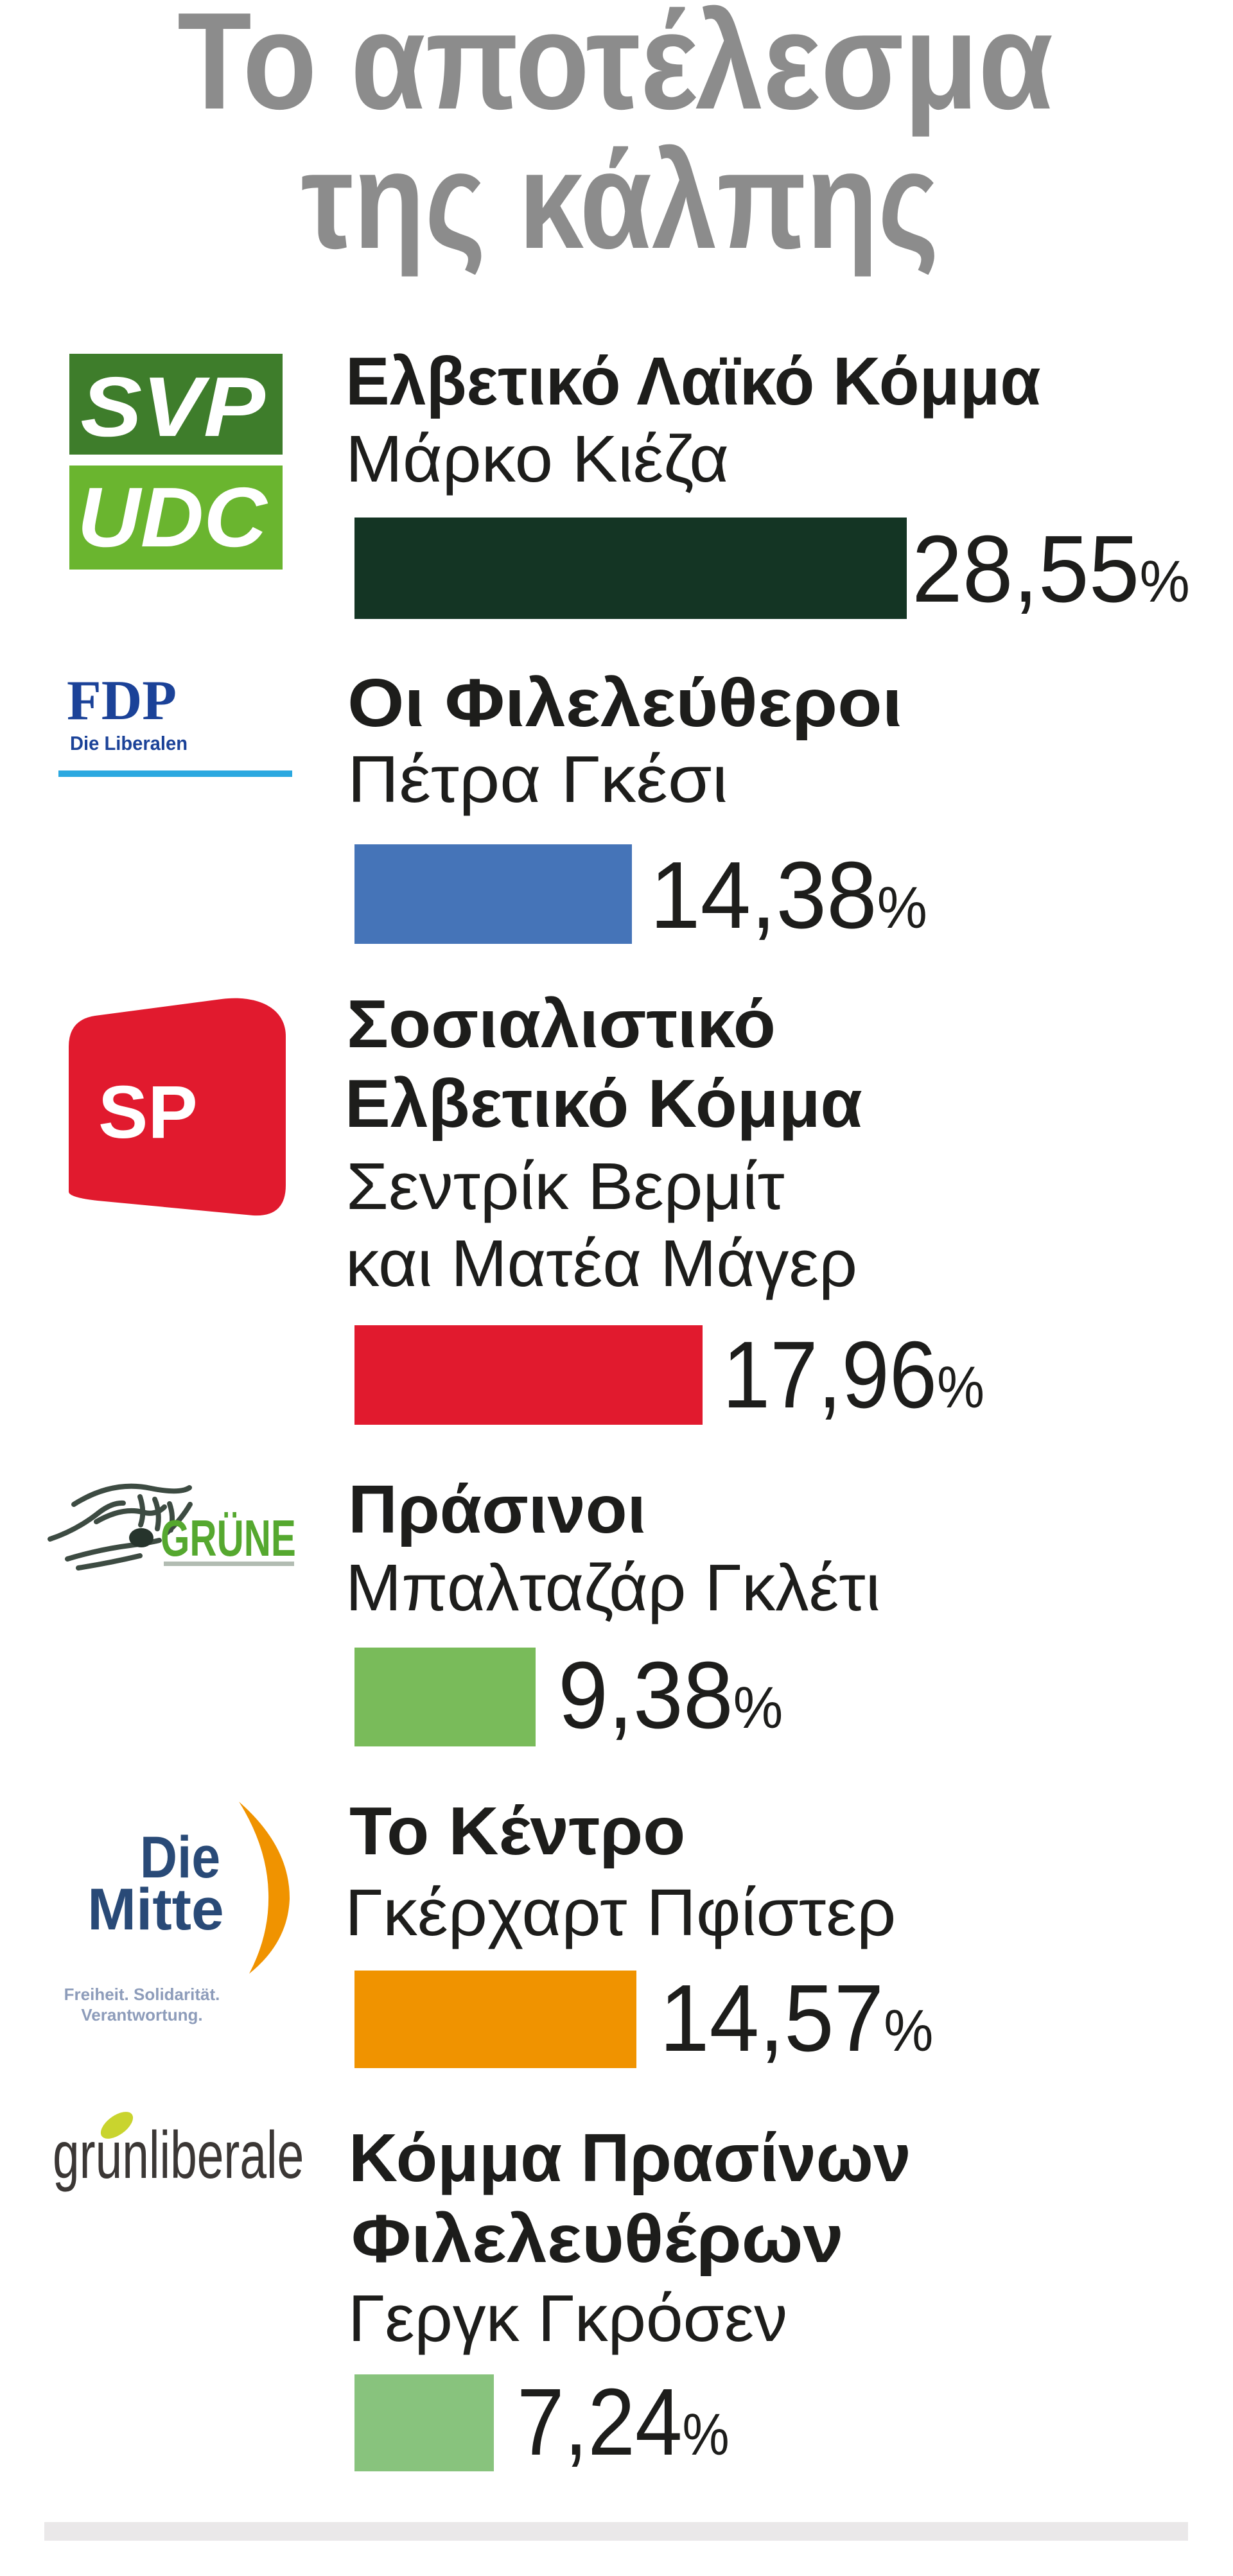  Describe the element at coordinates (148, 1112) in the screenshot. I see `svg-text: SP` at that location.